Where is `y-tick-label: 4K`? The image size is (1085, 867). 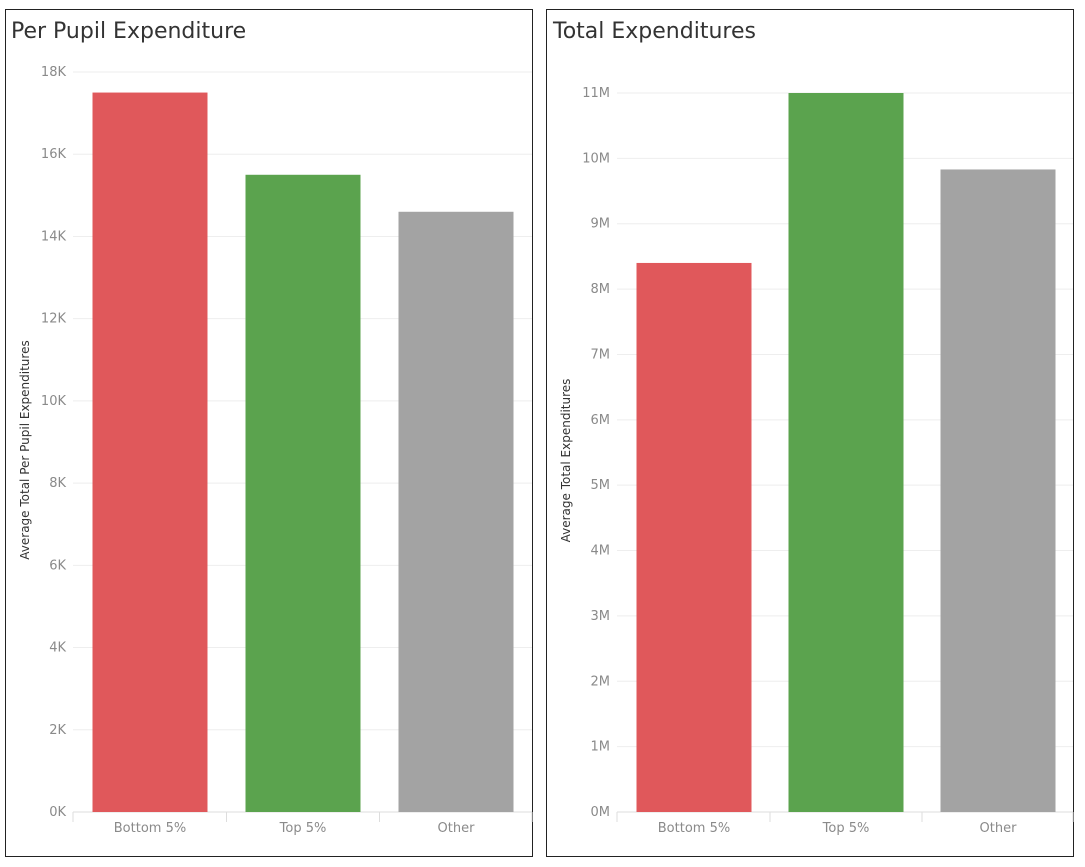 y-tick-label: 4K is located at coordinates (57, 648).